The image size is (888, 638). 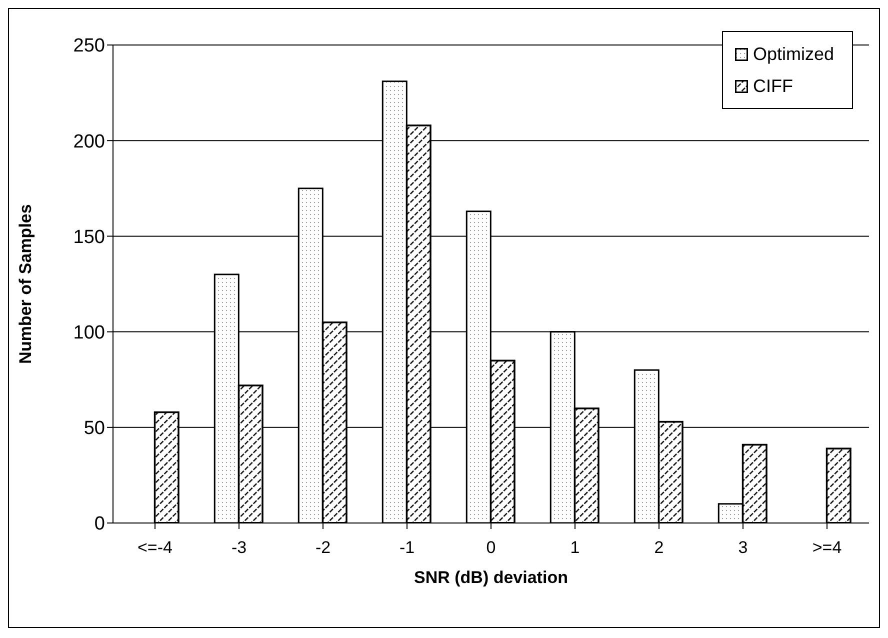 What do you see at coordinates (99, 524) in the screenshot?
I see `y-tick-label: 0` at bounding box center [99, 524].